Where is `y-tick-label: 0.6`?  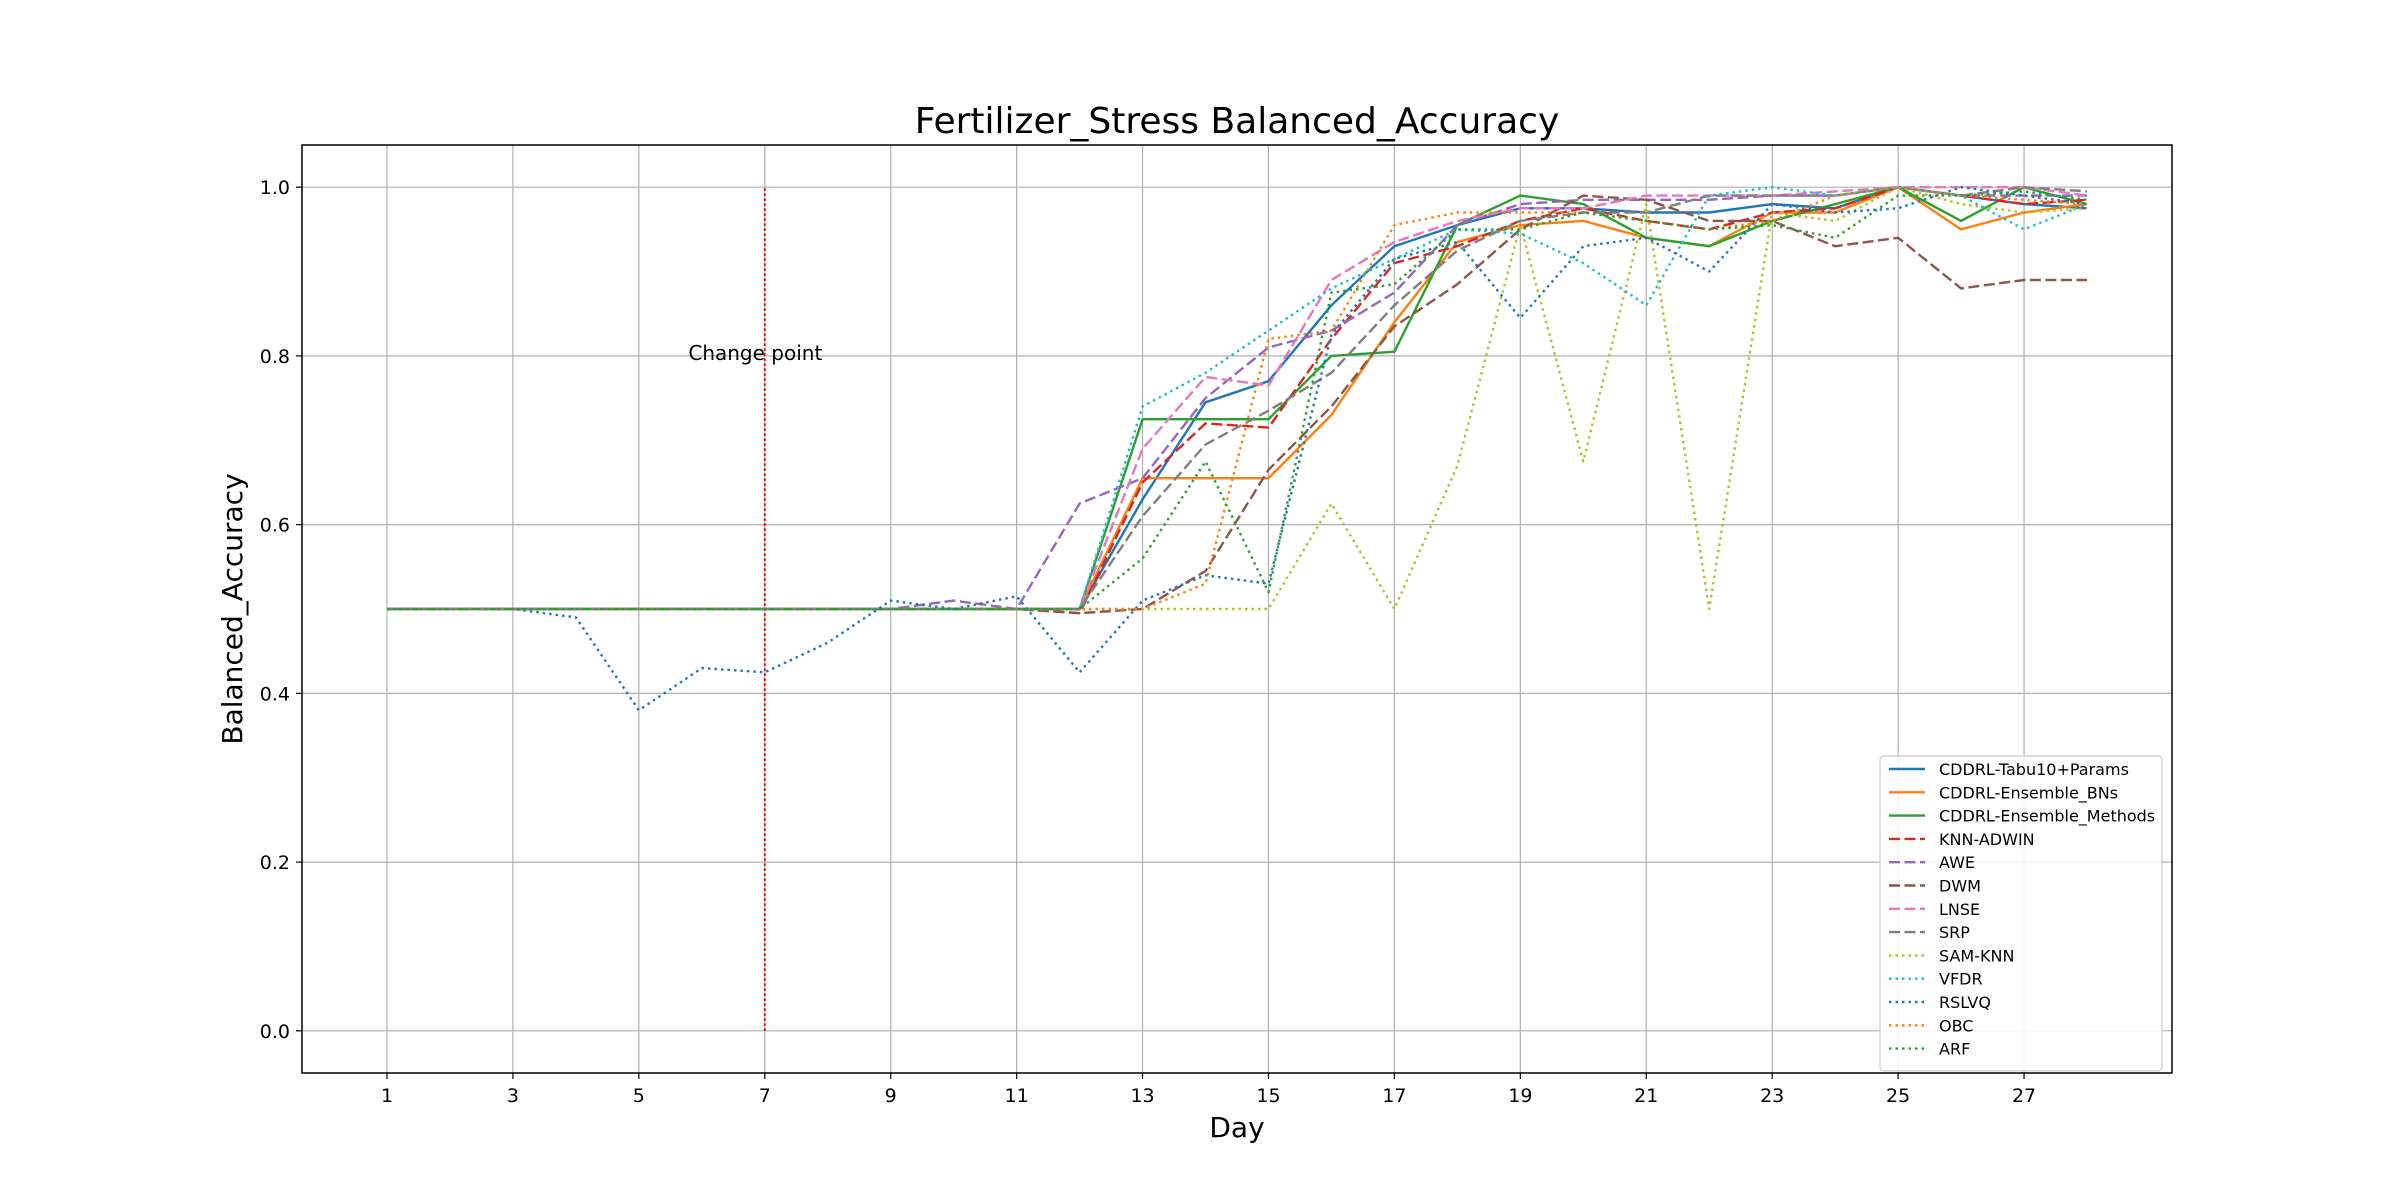 y-tick-label: 0.6 is located at coordinates (275, 526).